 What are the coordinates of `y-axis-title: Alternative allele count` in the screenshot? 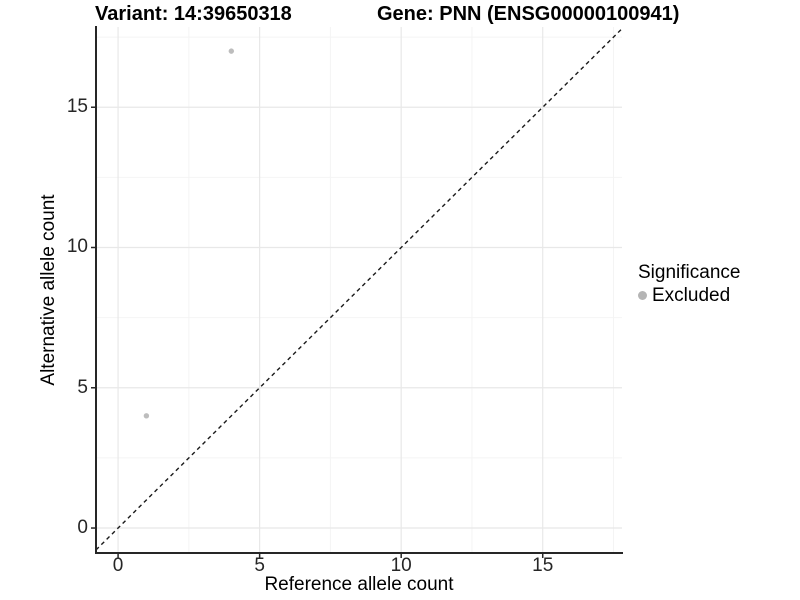 It's located at (48, 290).